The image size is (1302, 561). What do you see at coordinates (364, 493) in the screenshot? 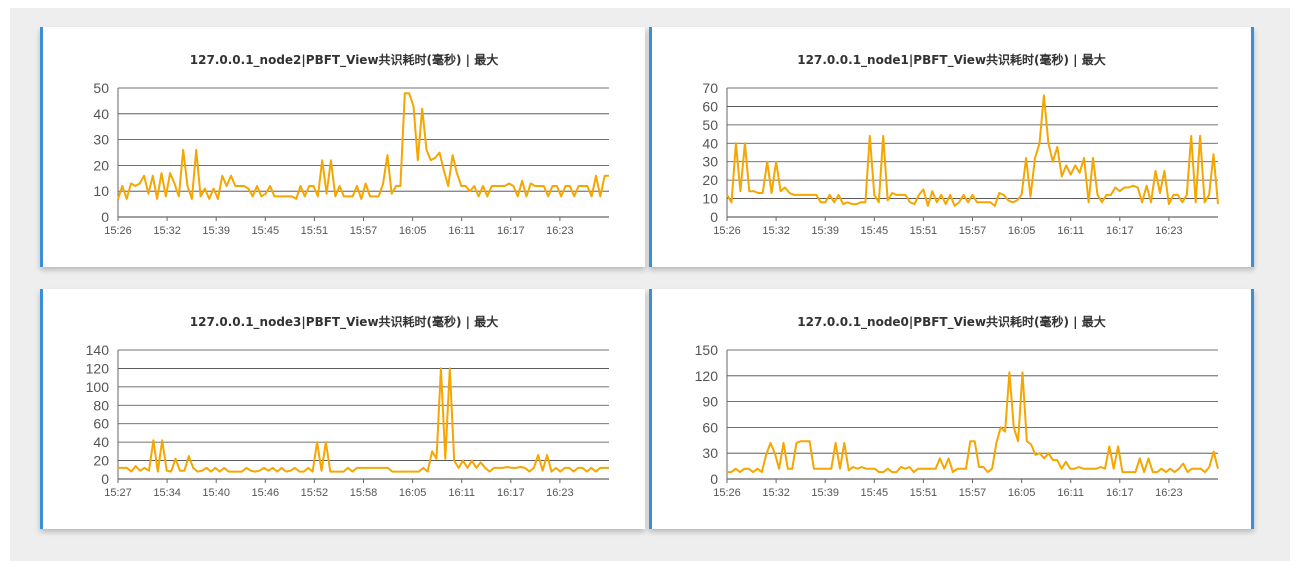
I see `x-tick-label: 15:58` at bounding box center [364, 493].